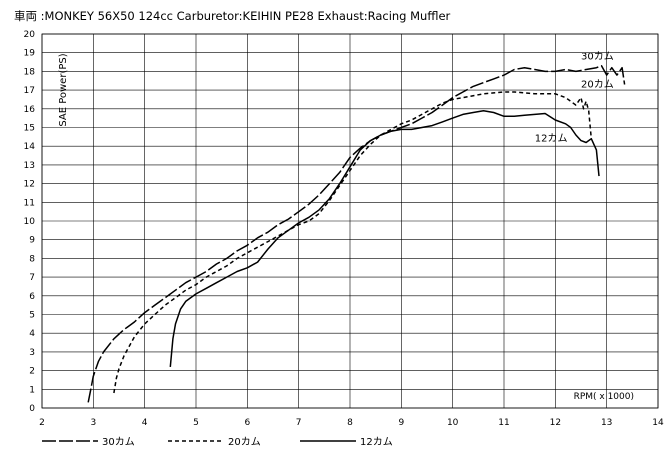 The width and height of the screenshot is (668, 451). What do you see at coordinates (32, 316) in the screenshot?
I see `y-tick-label: 5` at bounding box center [32, 316].